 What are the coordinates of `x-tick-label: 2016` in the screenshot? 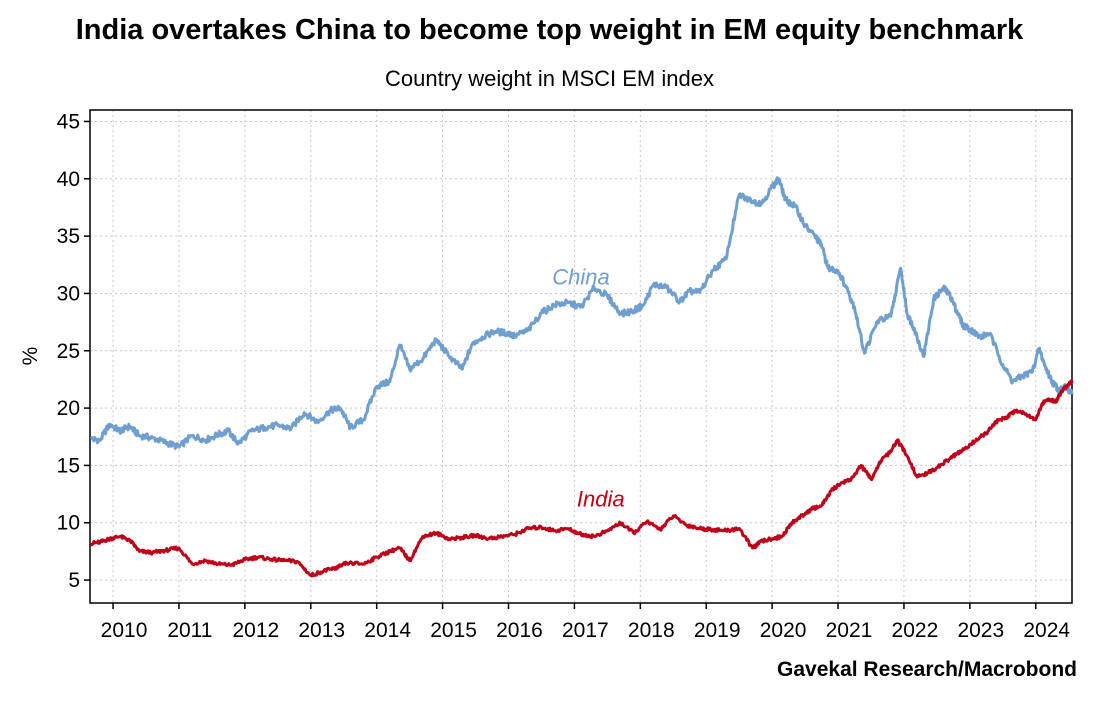 It's located at (519, 630).